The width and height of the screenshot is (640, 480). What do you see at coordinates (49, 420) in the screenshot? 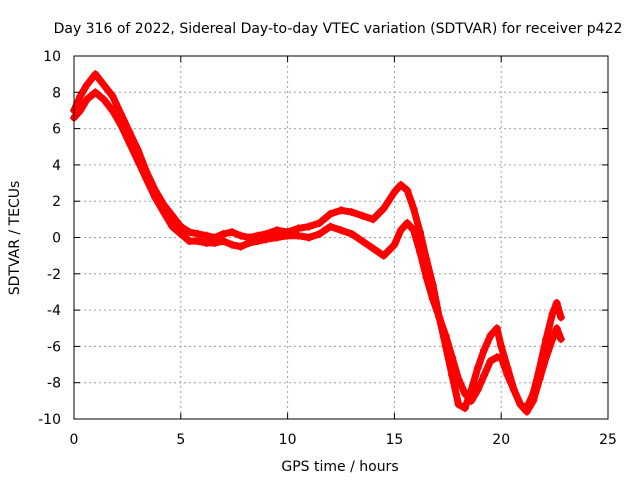
I see `y-tick-label: -10` at bounding box center [49, 420].